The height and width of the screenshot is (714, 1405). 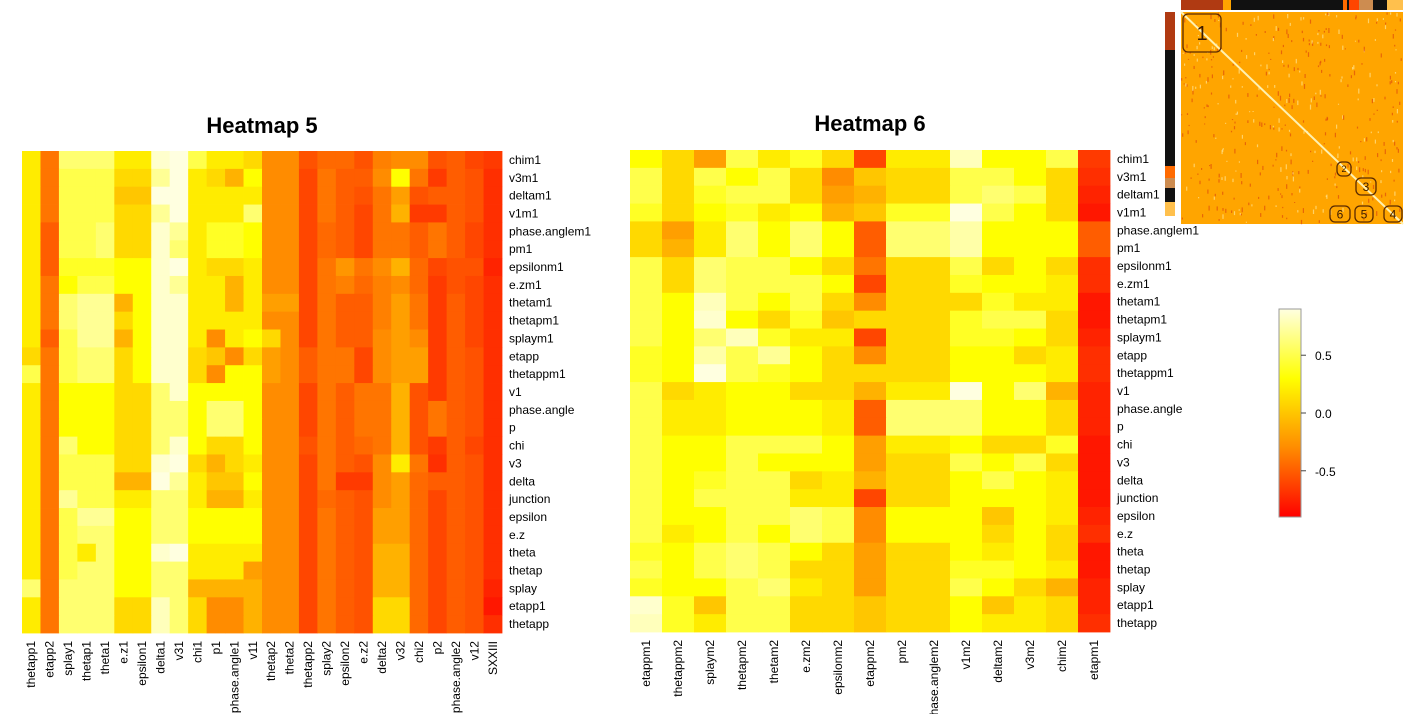 What do you see at coordinates (68, 658) in the screenshot?
I see `heatmap-5-col-label: splay1` at bounding box center [68, 658].